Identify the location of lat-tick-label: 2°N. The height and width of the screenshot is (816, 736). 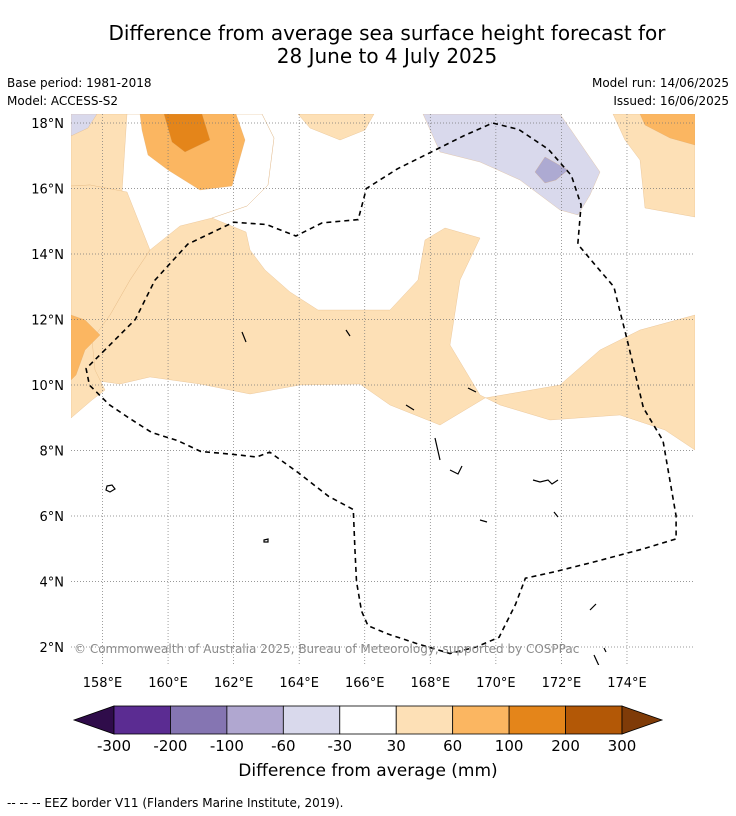
(52, 648).